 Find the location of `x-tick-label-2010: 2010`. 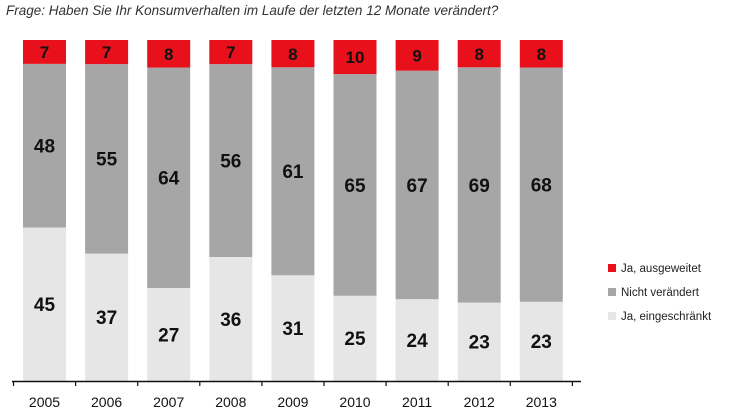

x-tick-label-2010: 2010 is located at coordinates (354, 402).